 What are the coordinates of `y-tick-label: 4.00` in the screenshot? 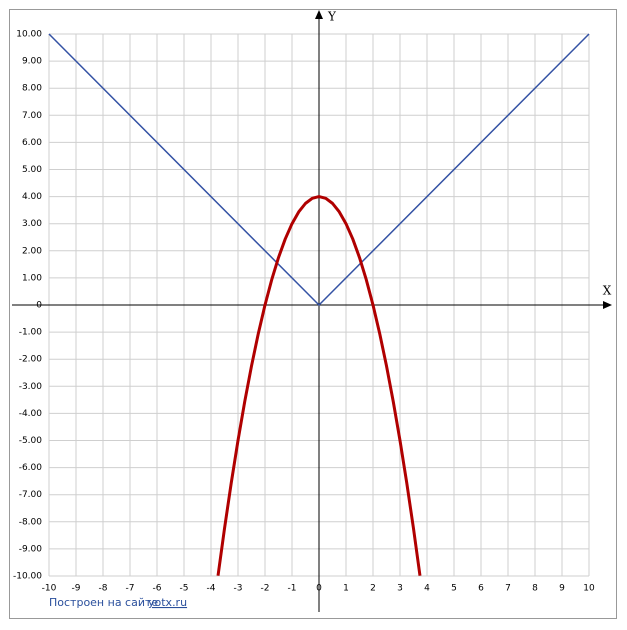 It's located at (32, 197).